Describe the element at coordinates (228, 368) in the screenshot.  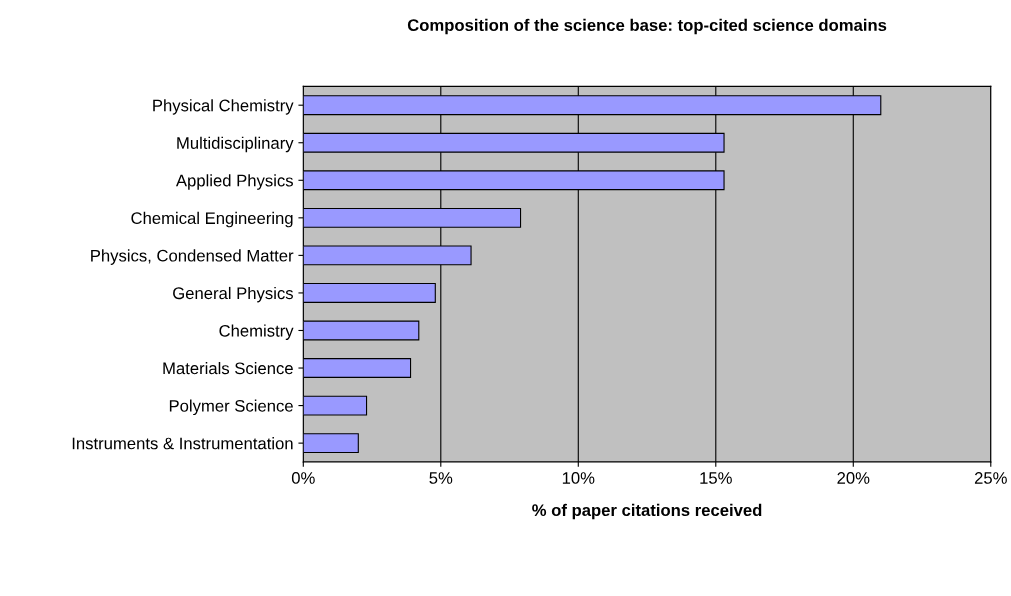
I see `y-tick-label: Materials Science` at that location.